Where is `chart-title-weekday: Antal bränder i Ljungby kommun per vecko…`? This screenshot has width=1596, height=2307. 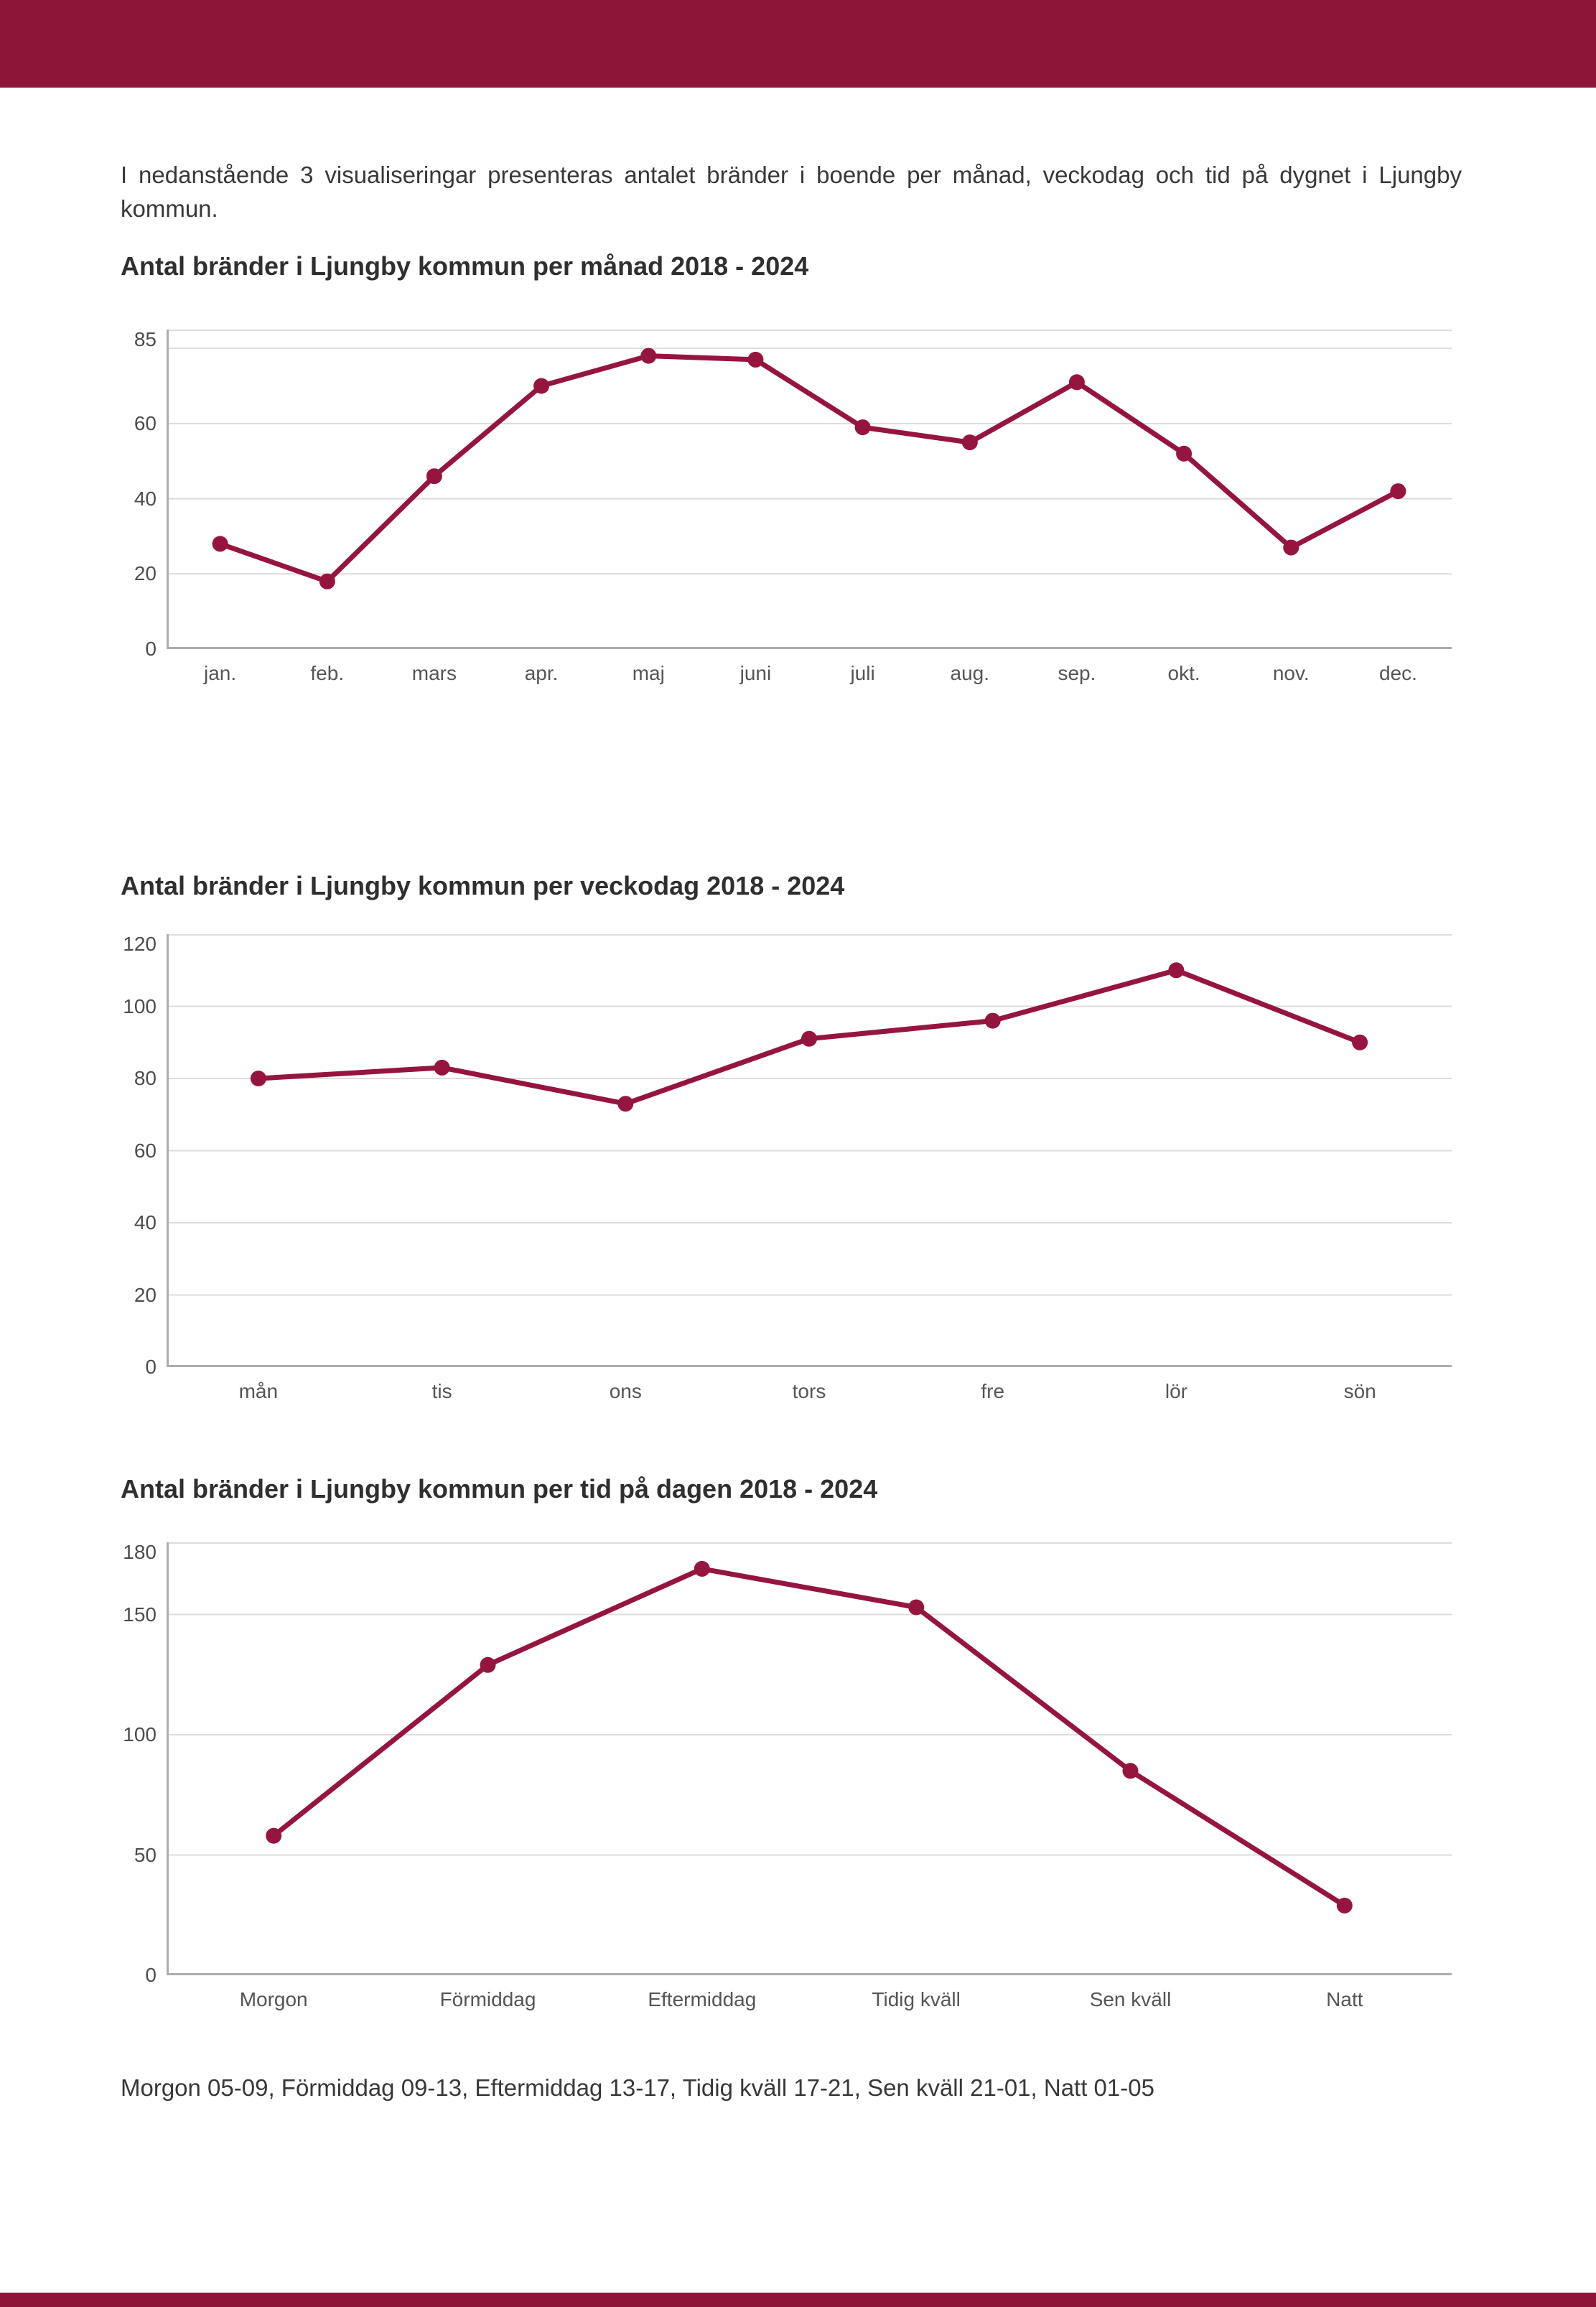
chart-title-weekday: Antal bränder i Ljungby kommun per vecko… is located at coordinates (483, 886).